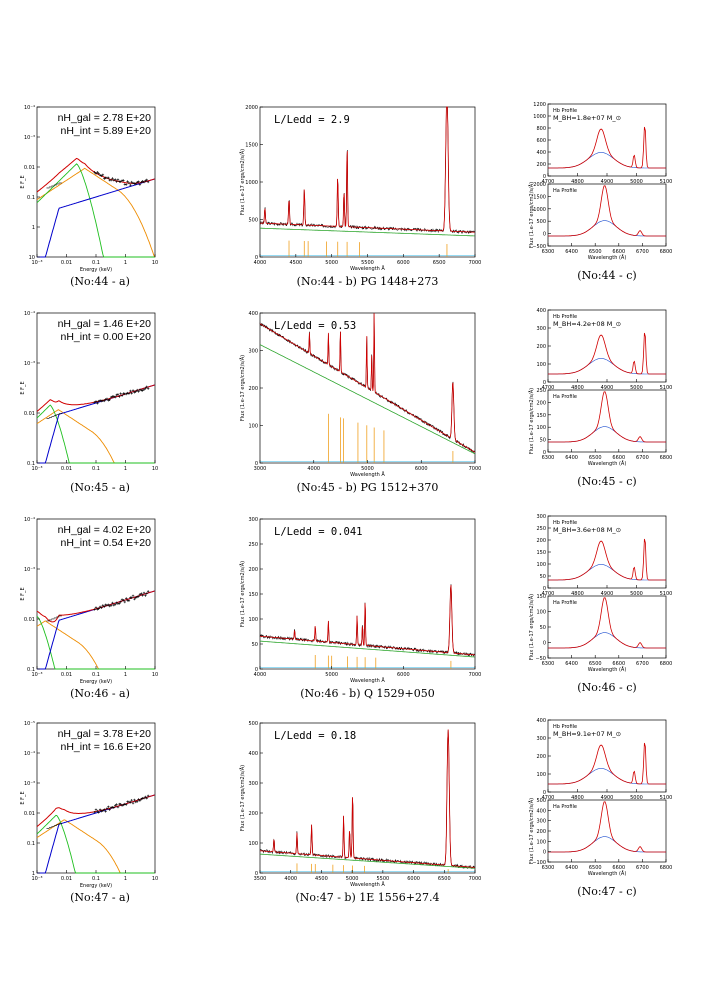  What do you see at coordinates (541, 597) in the screenshot?
I see `y-tick-label: 150` at bounding box center [541, 597].